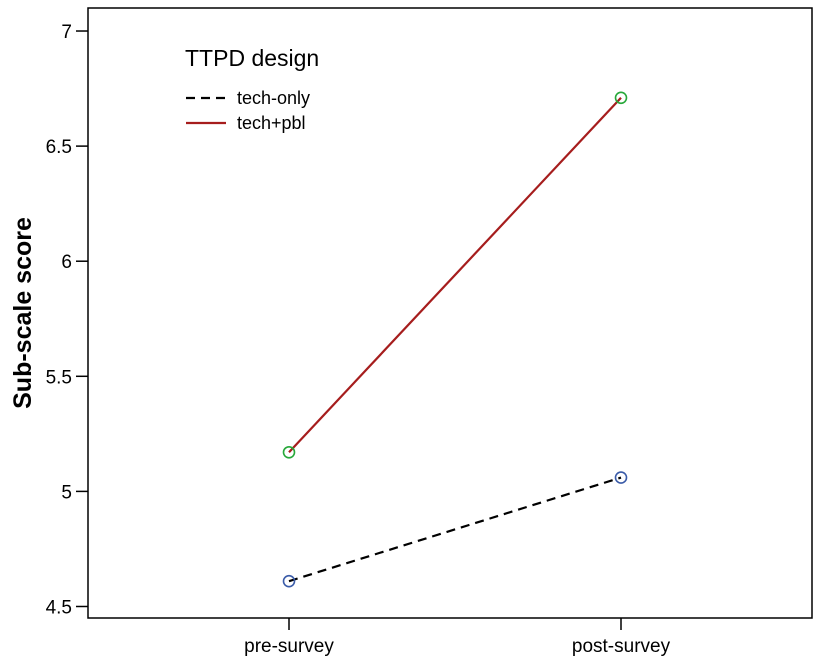  Describe the element at coordinates (66, 492) in the screenshot. I see `y-tick-label: 5` at that location.